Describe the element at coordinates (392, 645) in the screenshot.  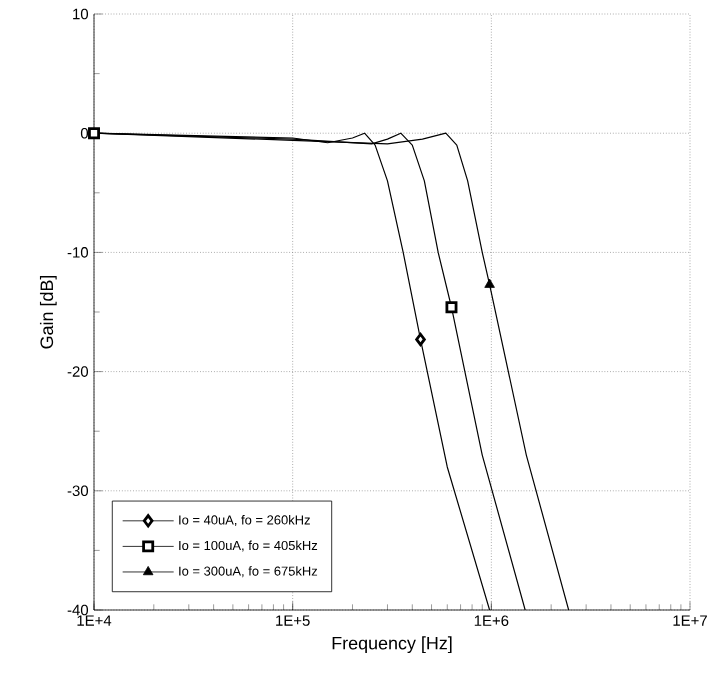
I see `x-axis-title: Frequency [Hz]` at that location.